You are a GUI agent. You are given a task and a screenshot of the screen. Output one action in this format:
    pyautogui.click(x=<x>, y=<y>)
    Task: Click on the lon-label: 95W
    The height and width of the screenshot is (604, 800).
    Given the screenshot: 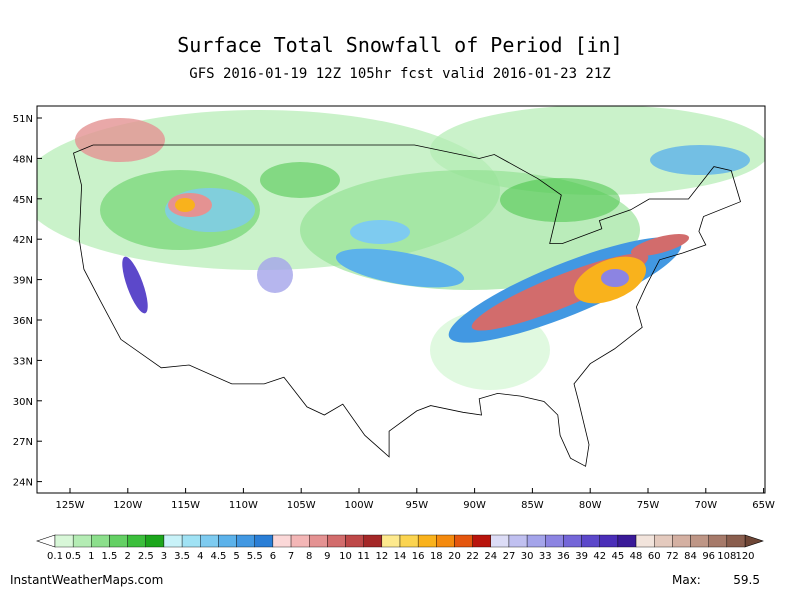 What is the action you would take?
    pyautogui.click(x=416, y=505)
    